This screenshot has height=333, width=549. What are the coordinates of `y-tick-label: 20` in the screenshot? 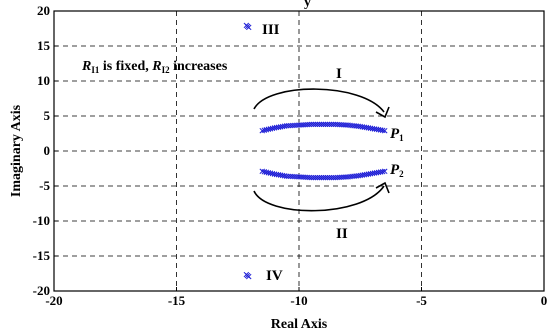 It's located at (43, 10).